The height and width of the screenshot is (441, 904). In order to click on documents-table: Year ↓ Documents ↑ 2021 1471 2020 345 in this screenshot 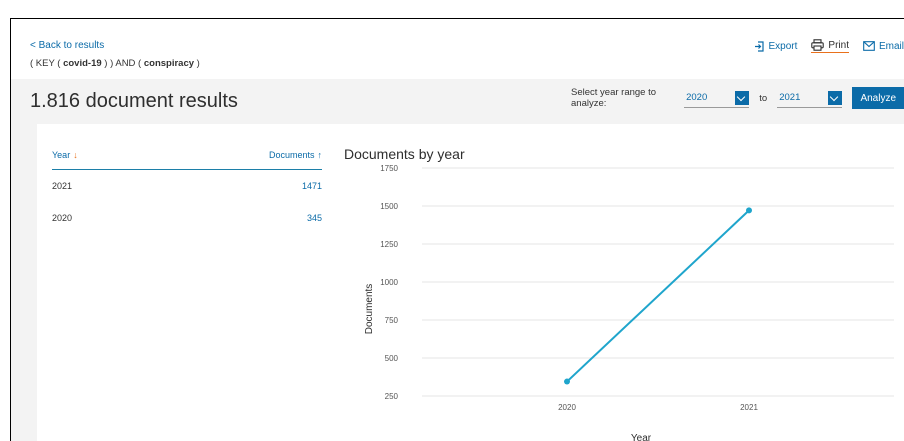, I will do `click(187, 192)`.